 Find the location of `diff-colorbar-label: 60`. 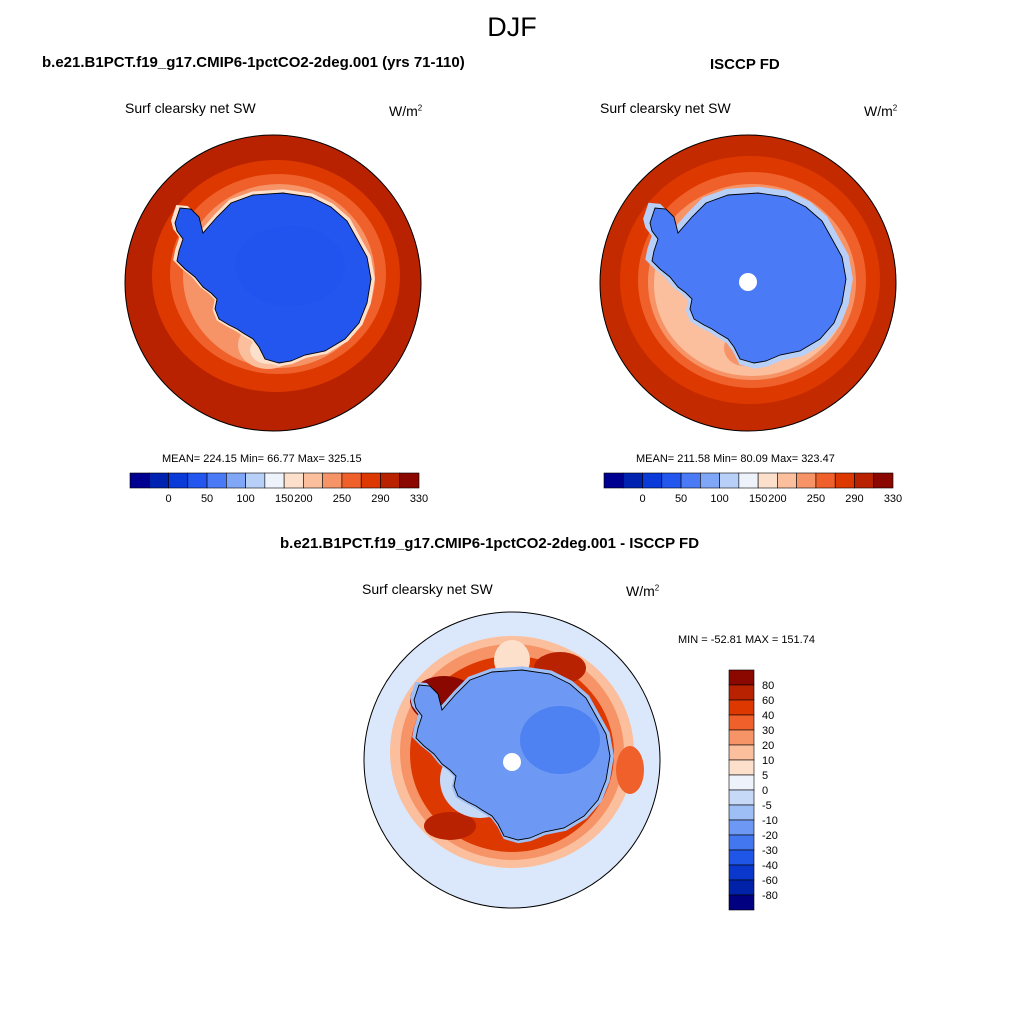

diff-colorbar-label: 60 is located at coordinates (768, 701).